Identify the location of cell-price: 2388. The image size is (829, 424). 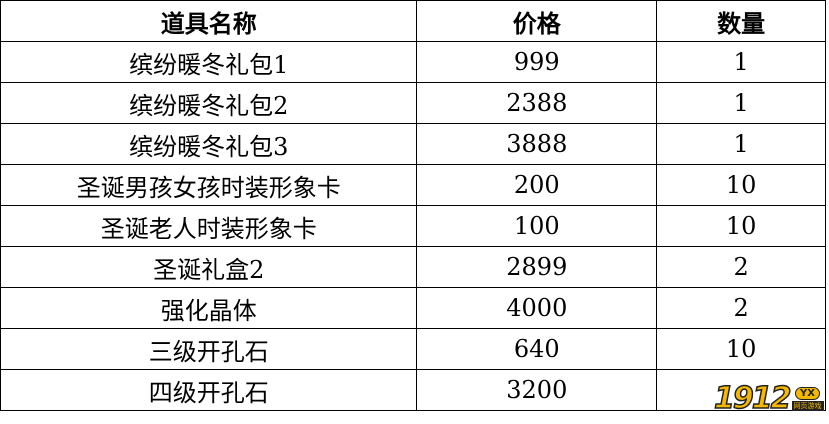
(537, 103).